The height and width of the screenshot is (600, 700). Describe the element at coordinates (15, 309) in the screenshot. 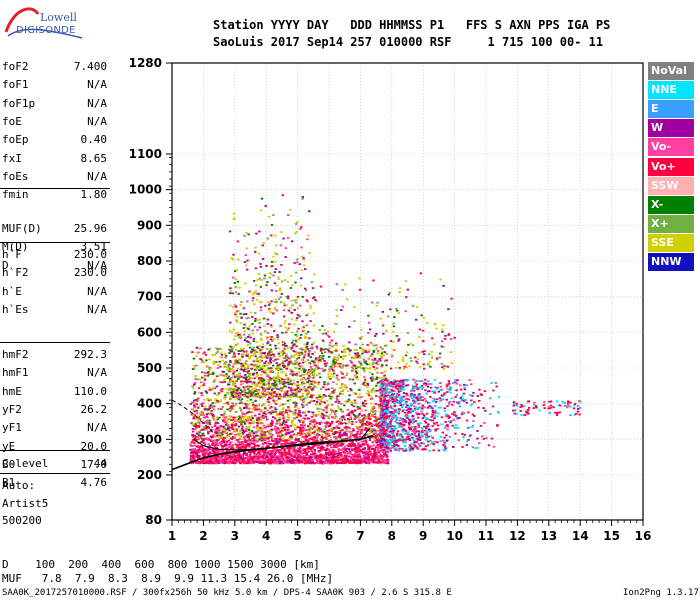

I see `param-label: h`Es` at that location.